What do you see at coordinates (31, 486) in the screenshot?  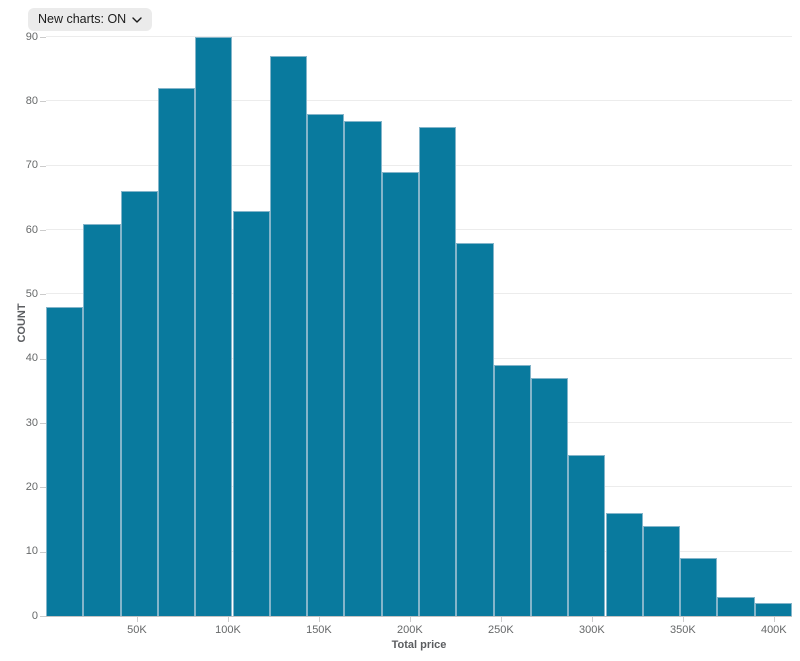 I see `y-tick-label: 20` at bounding box center [31, 486].